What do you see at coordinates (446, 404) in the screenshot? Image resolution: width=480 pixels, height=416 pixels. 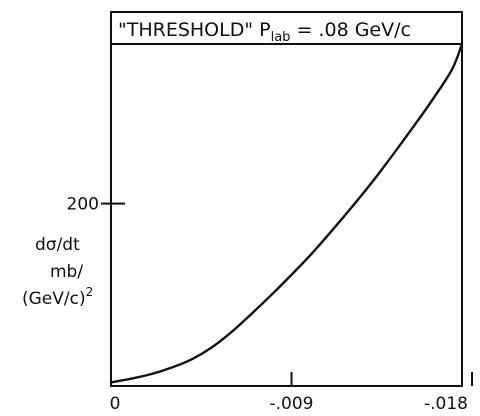 I see `x-tick-label-2: -.018` at bounding box center [446, 404].